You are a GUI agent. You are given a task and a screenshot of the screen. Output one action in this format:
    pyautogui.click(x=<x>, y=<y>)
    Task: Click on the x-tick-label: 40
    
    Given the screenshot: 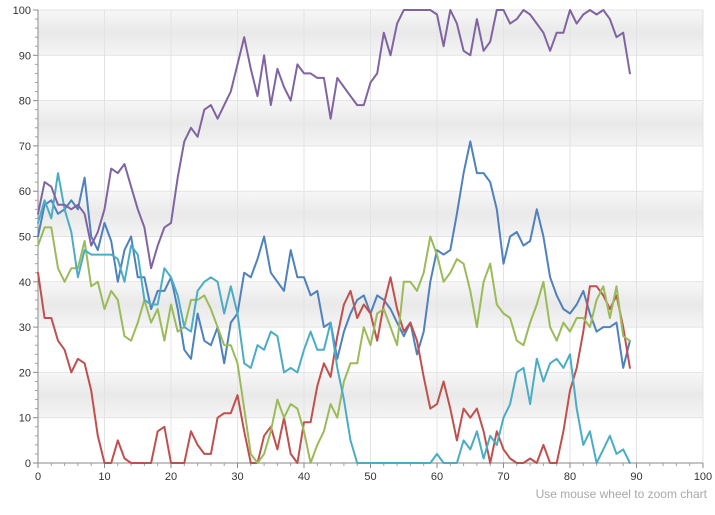 What is the action you would take?
    pyautogui.click(x=304, y=477)
    